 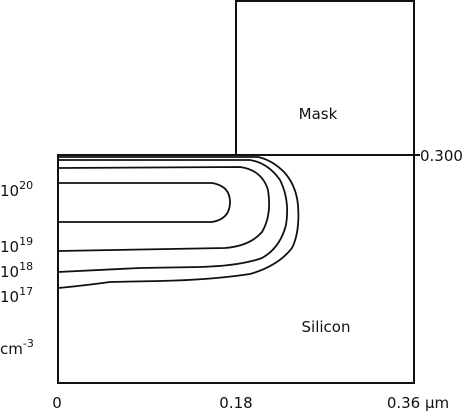 I want to click on mask-box, so click(x=325, y=78).